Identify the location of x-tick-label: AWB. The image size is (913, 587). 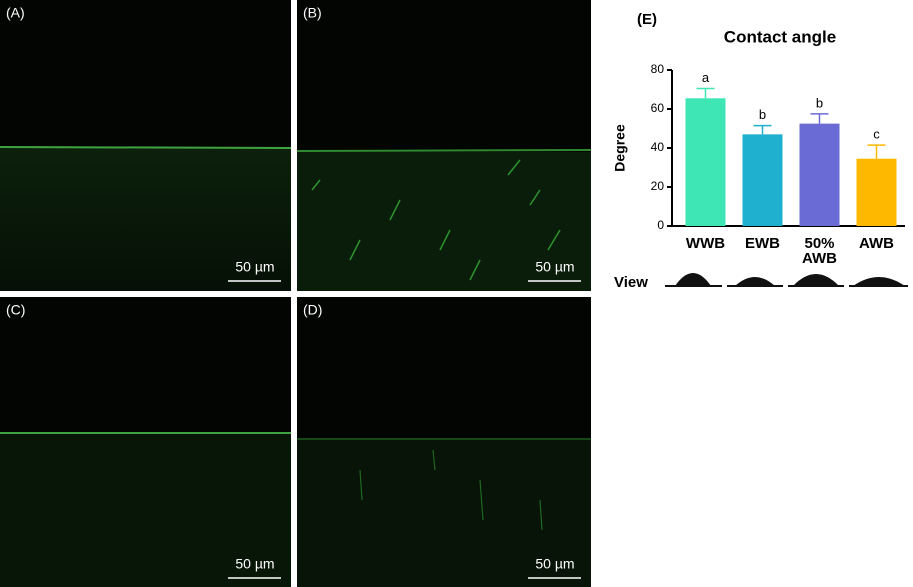
(876, 243).